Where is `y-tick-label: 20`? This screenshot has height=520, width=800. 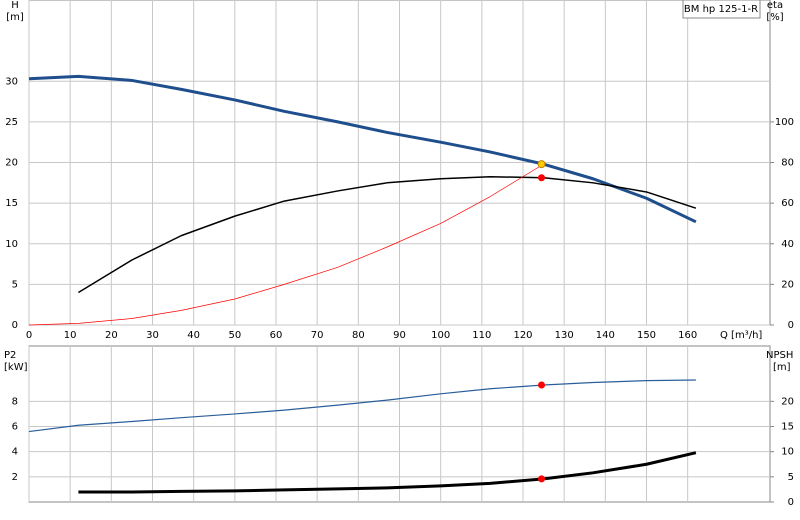 y-tick-label: 20 is located at coordinates (11, 163).